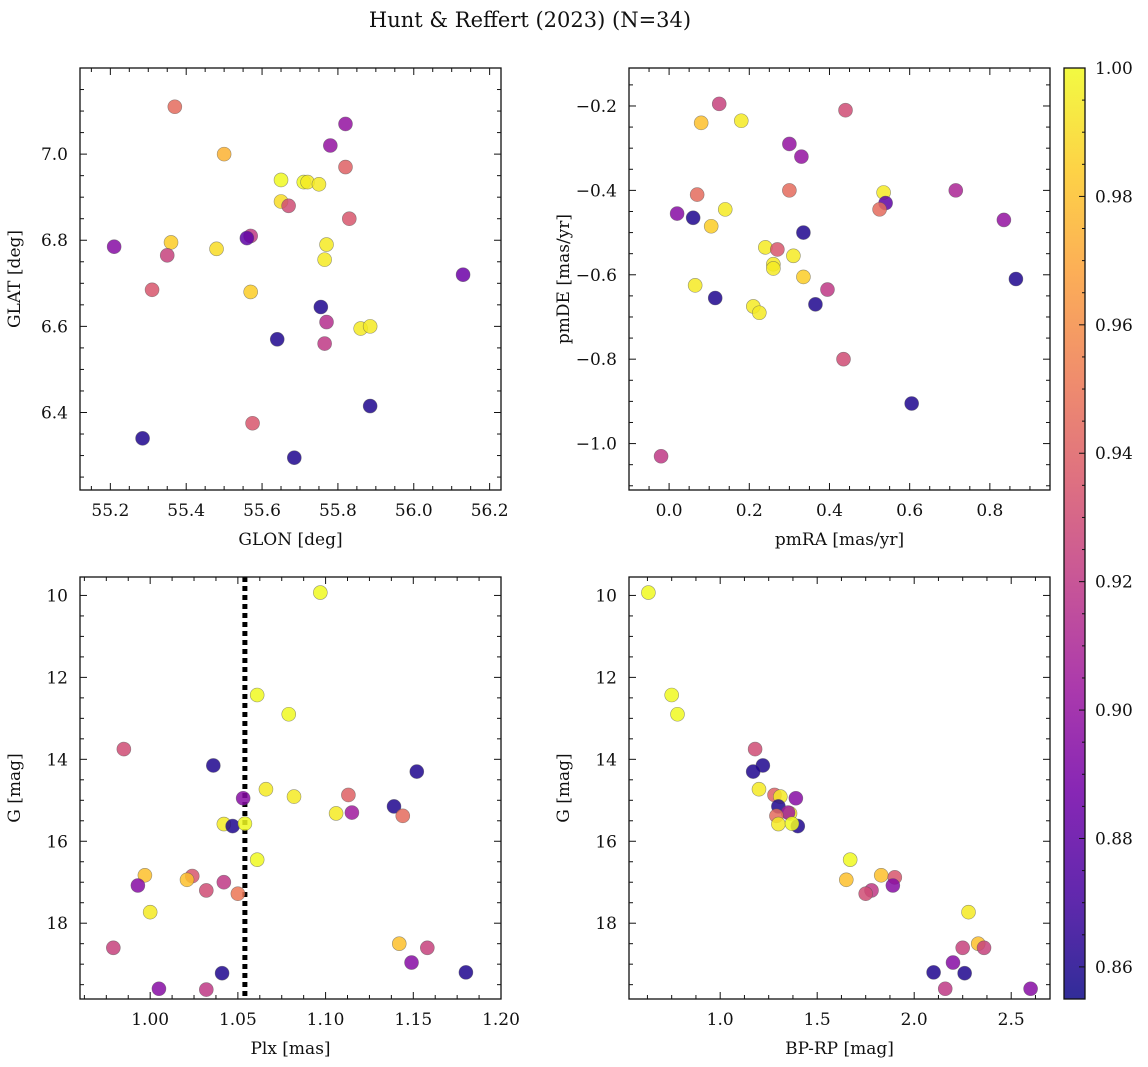 The height and width of the screenshot is (1067, 1148). I want to click on figure-title: Hunt & Reffert (2023) (N=34), so click(530, 20).